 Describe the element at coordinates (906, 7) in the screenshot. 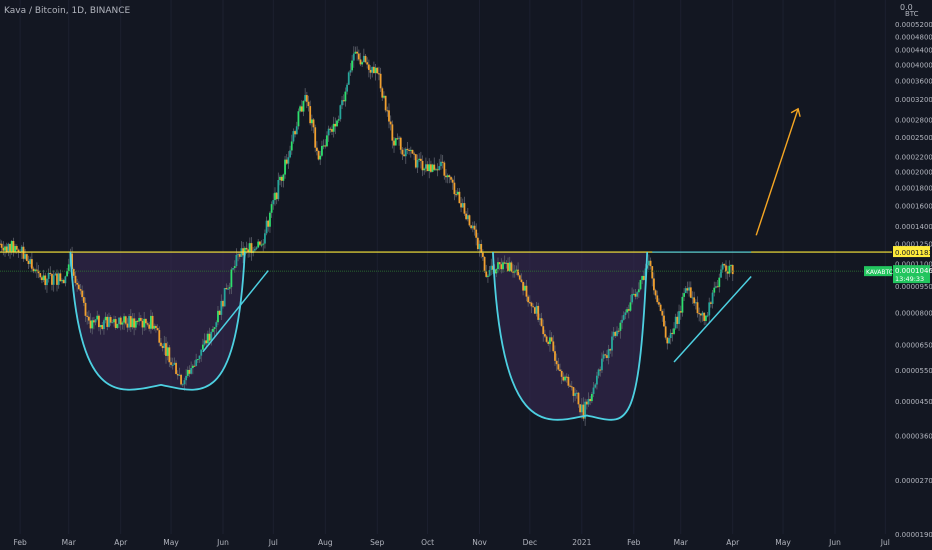

I see `top-price-label: 0.0` at that location.